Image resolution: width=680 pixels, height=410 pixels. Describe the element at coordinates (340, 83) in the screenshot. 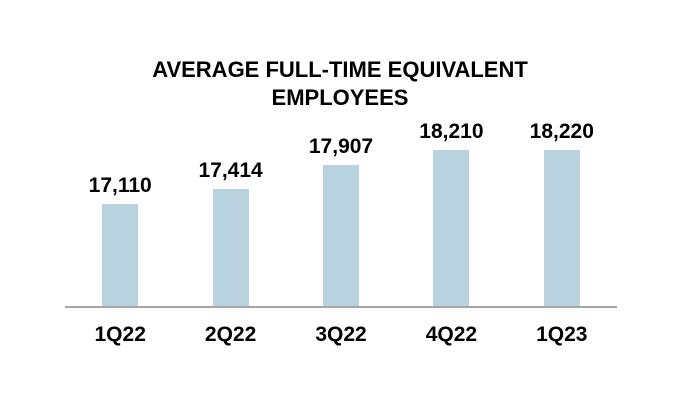

I see `chart-title: AVERAGE FULL-TIME EQUIVALENT EMPLOYEES` at that location.